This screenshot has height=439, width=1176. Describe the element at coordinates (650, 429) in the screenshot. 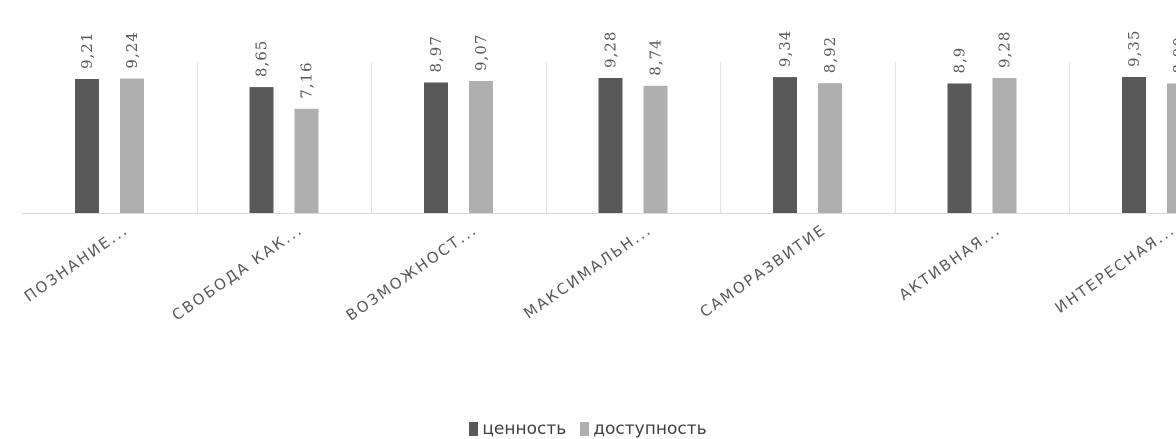

I see `legend-label: доступность` at that location.